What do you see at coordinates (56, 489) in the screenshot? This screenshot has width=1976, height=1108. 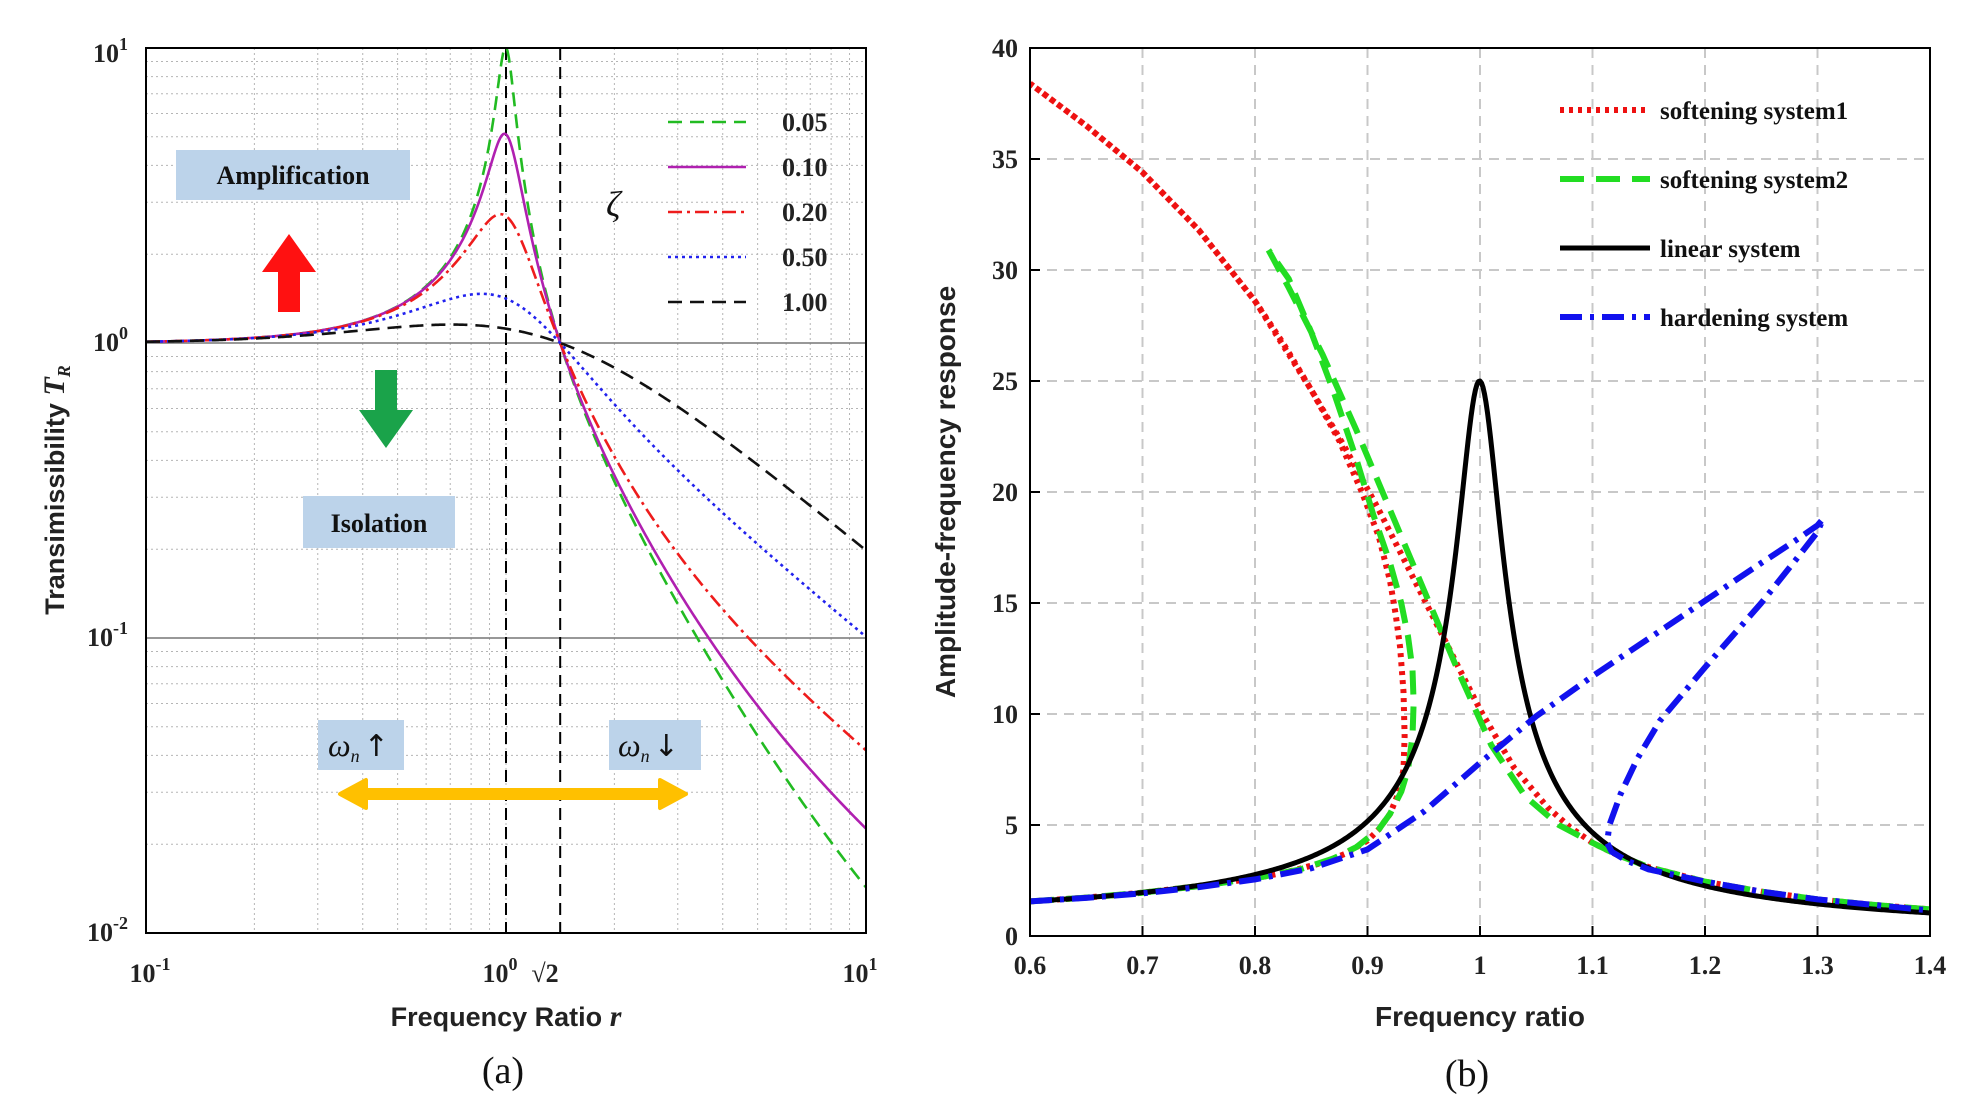 I see `panel-a-ylabel: Transimissibility TR` at bounding box center [56, 489].